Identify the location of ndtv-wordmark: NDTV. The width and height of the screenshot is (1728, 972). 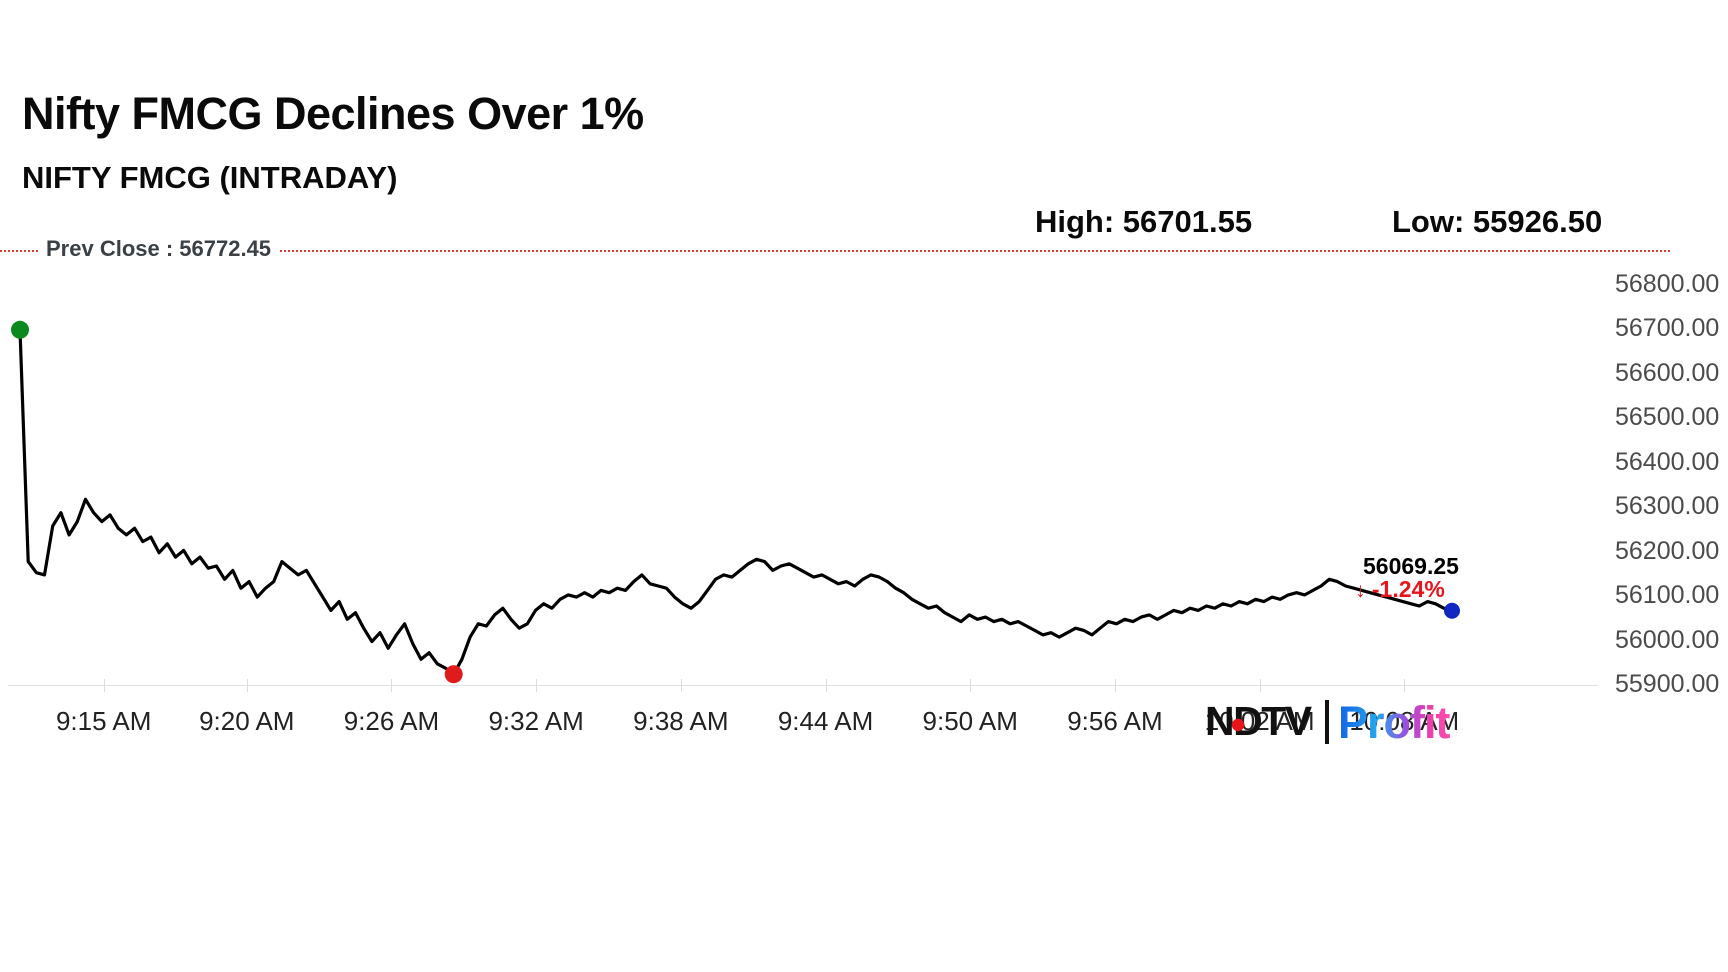
(1259, 721).